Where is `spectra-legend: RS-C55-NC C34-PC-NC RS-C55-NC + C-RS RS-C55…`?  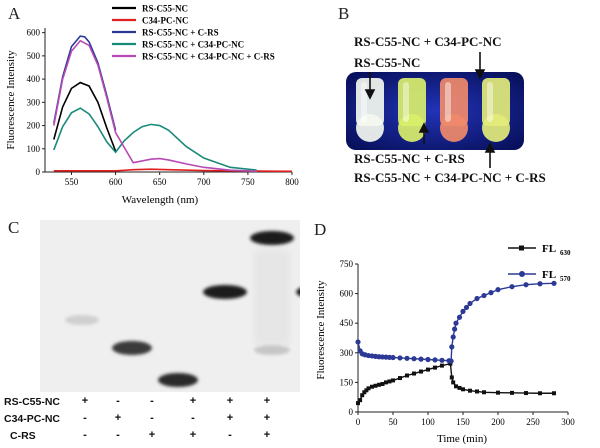 spectra-legend: RS-C55-NC C34-PC-NC RS-C55-NC + C-RS RS-C55… is located at coordinates (193, 33).